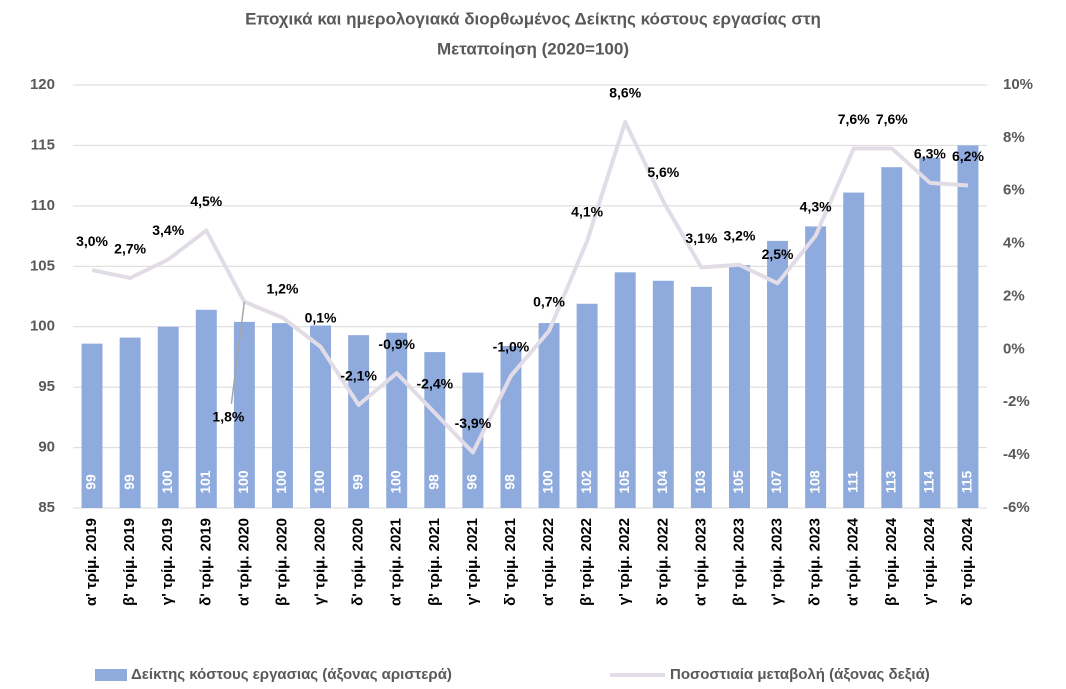  What do you see at coordinates (586, 562) in the screenshot?
I see `x-tick-label: β' τρίμ. 2022` at bounding box center [586, 562].